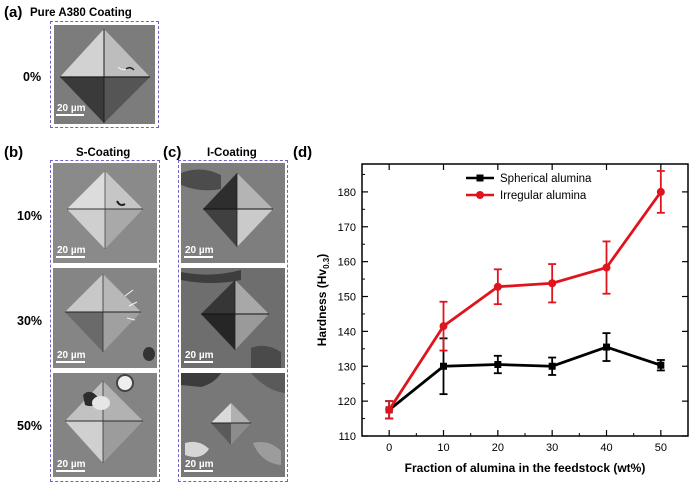  Describe the element at coordinates (30, 216) in the screenshot. I see `row-label-10: 10%` at that location.